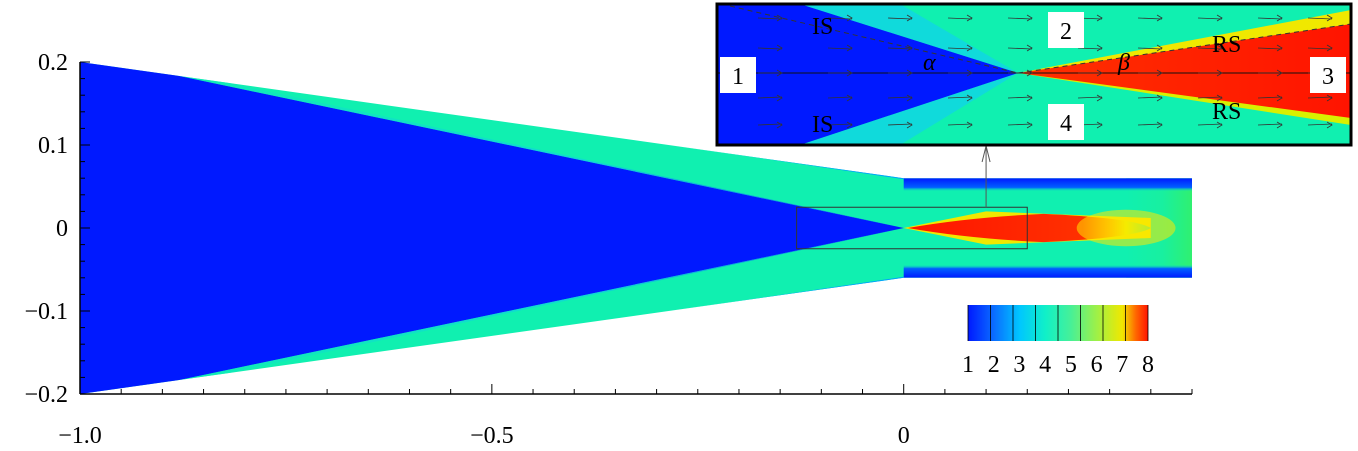 The width and height of the screenshot is (1358, 451). I want to click on inset-label-is-lower: IS, so click(822, 125).